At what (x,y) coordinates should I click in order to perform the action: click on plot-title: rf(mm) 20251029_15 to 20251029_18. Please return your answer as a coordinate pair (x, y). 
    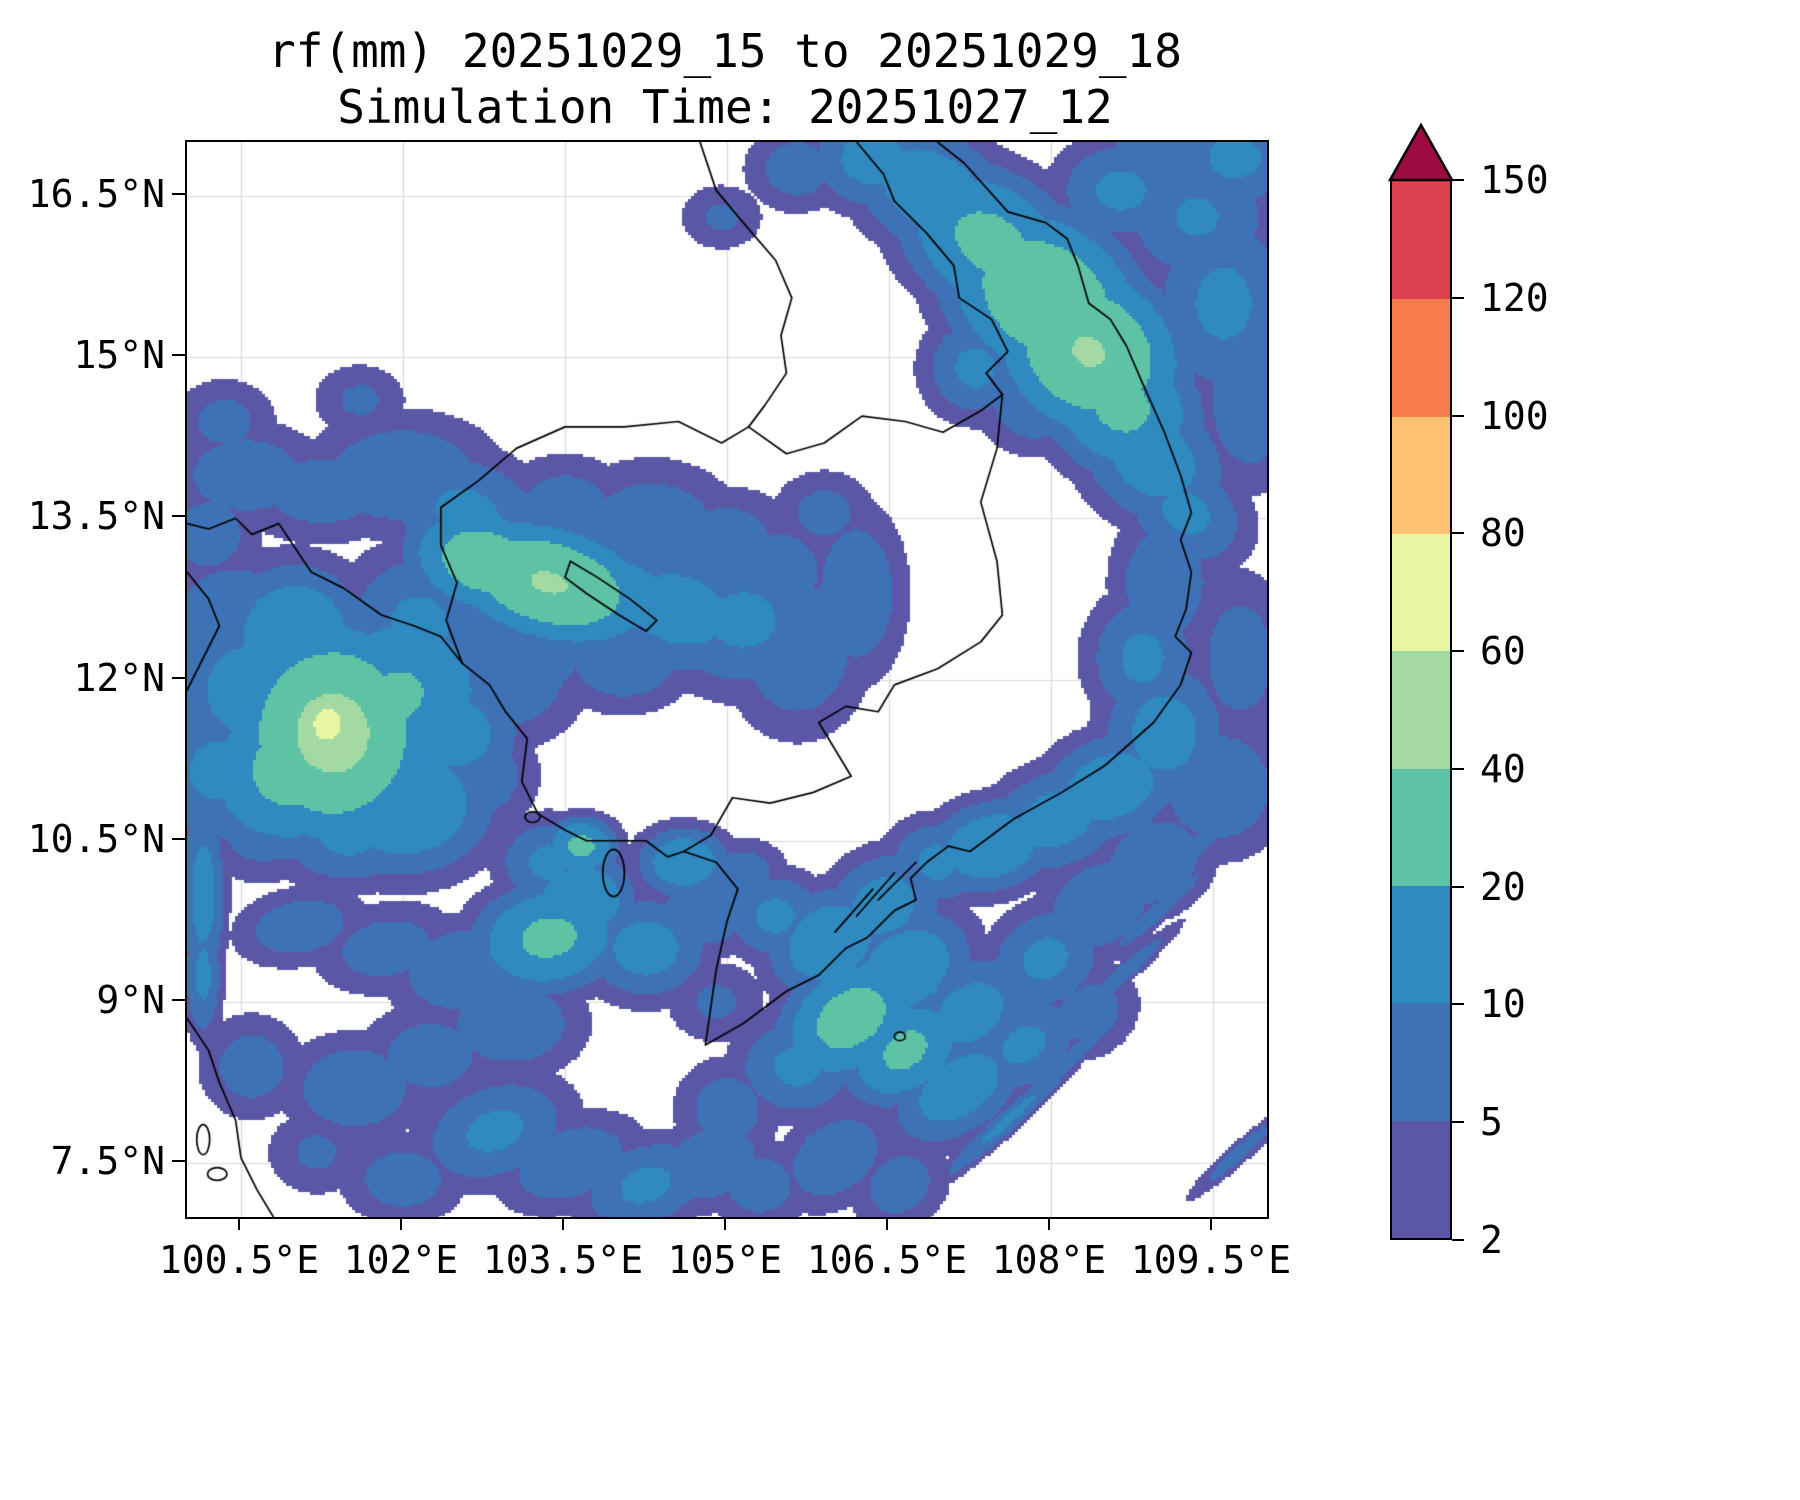
    Looking at the image, I should click on (725, 51).